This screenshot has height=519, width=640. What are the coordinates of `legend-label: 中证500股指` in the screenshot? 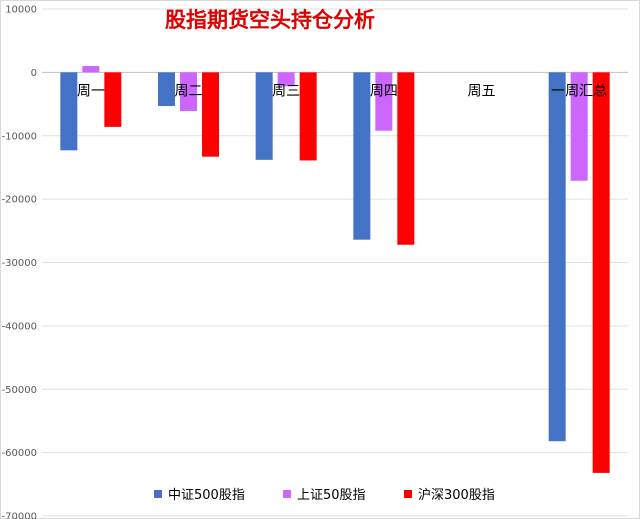 It's located at (206, 495).